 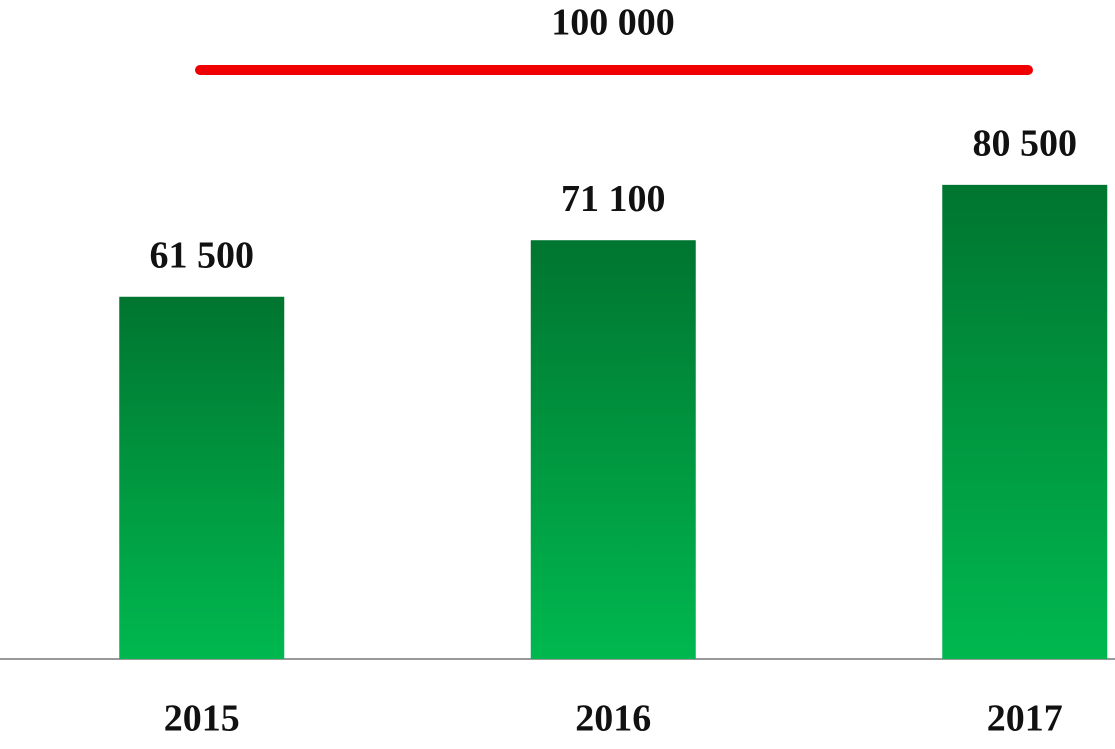 What do you see at coordinates (202, 255) in the screenshot?
I see `value-label: 61 500` at bounding box center [202, 255].